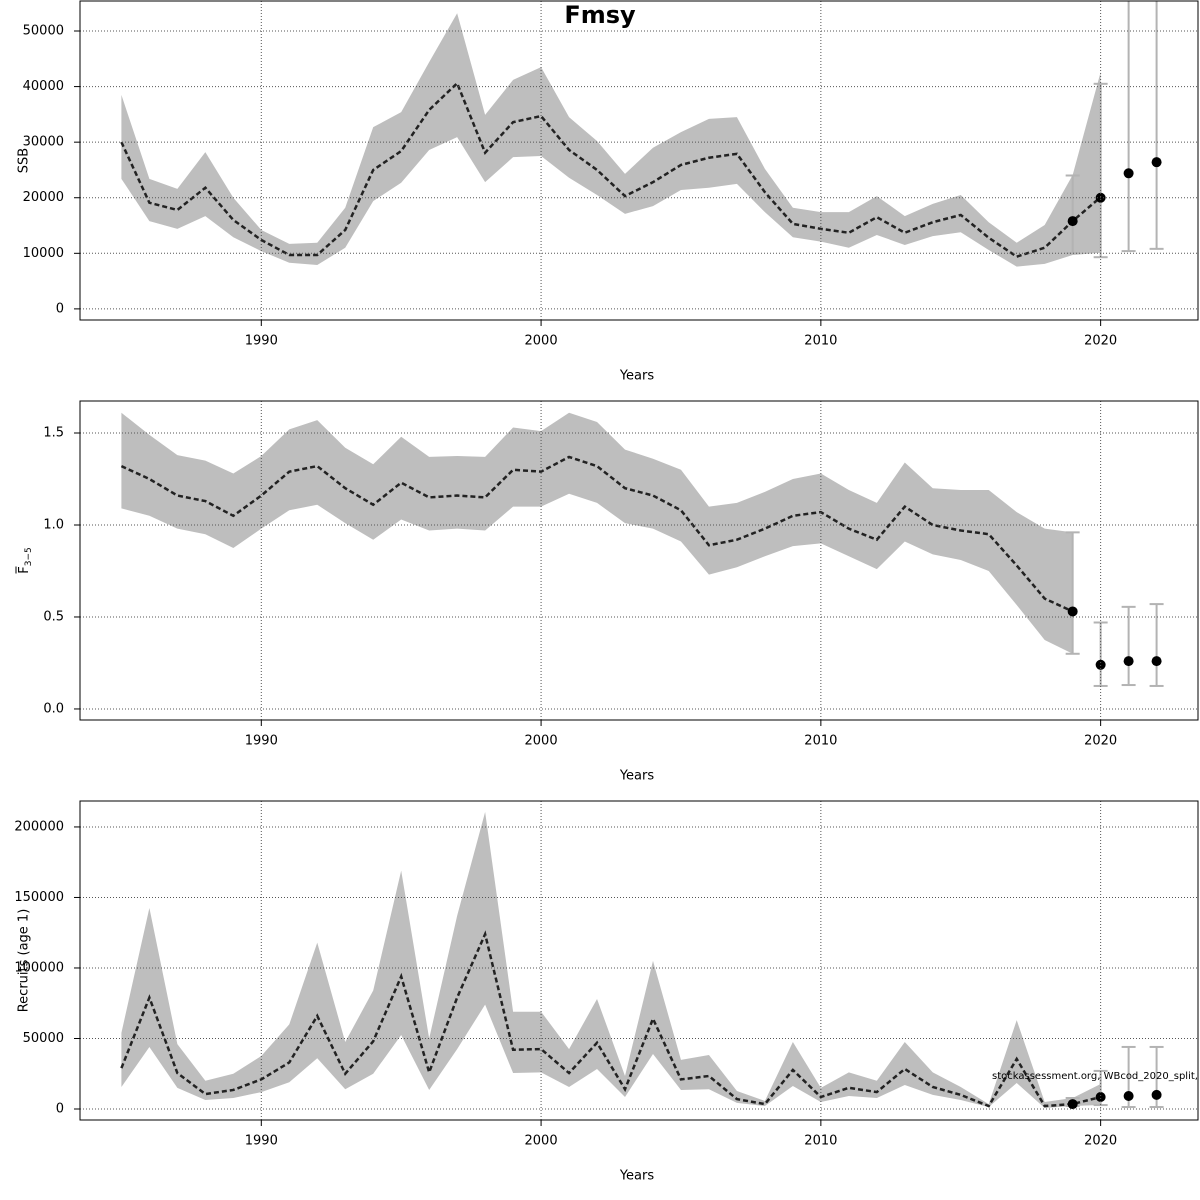 The image size is (1200, 1200). I want to click on y-axis-label: Recruits (age 1), so click(24, 961).